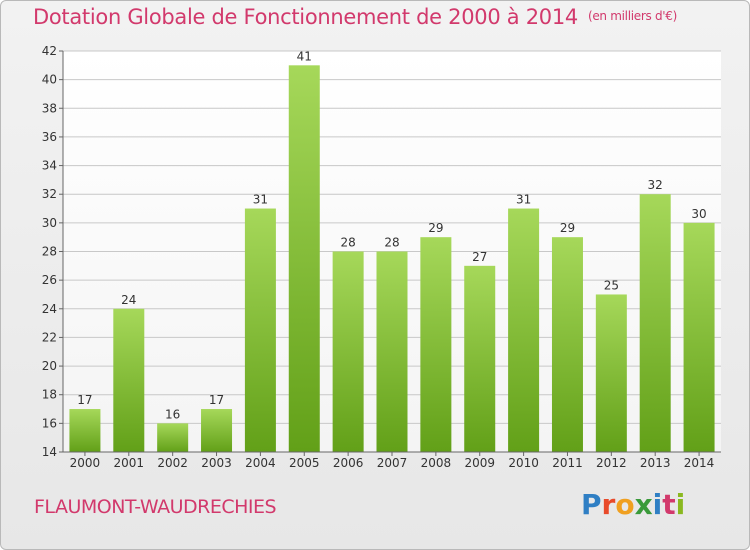 The height and width of the screenshot is (550, 750). Describe the element at coordinates (49, 280) in the screenshot. I see `y-tick-label: 26` at that location.